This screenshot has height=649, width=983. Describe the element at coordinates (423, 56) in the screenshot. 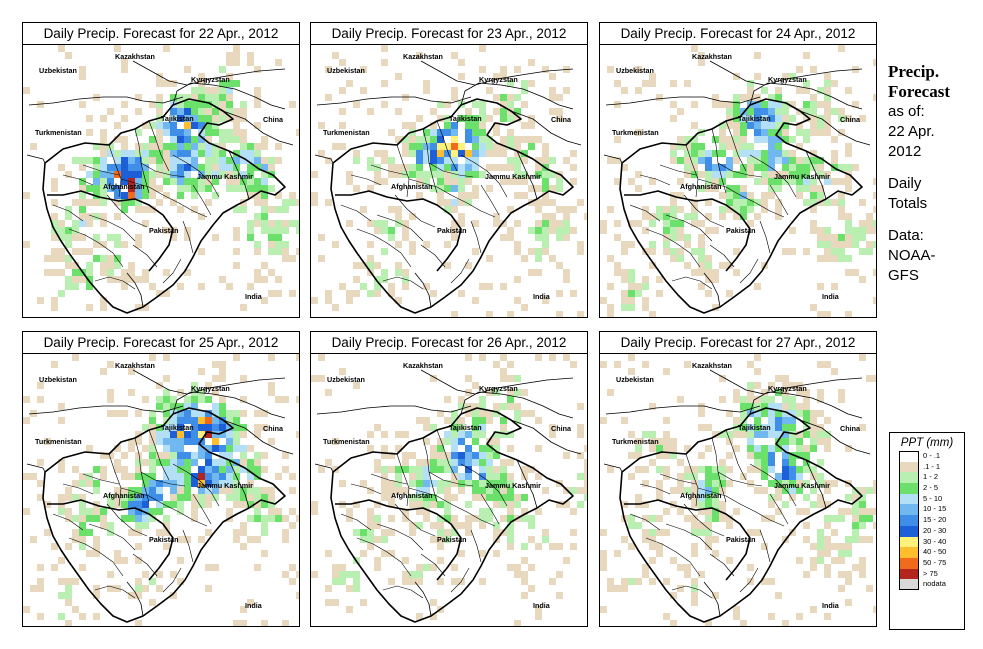

I see `map-label-kazakhstan: Kazakhstan` at that location.